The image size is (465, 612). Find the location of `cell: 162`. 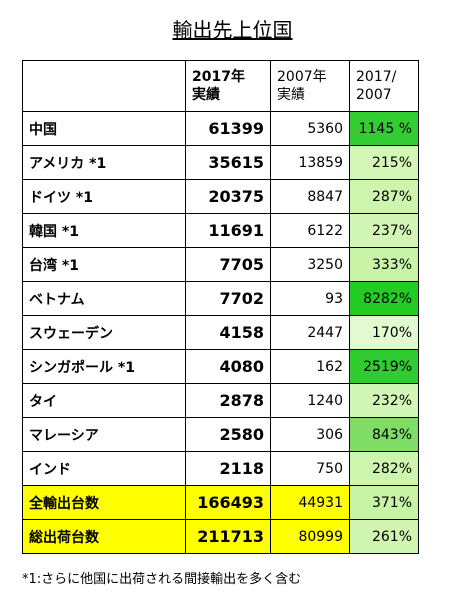

cell: 162 is located at coordinates (310, 366).